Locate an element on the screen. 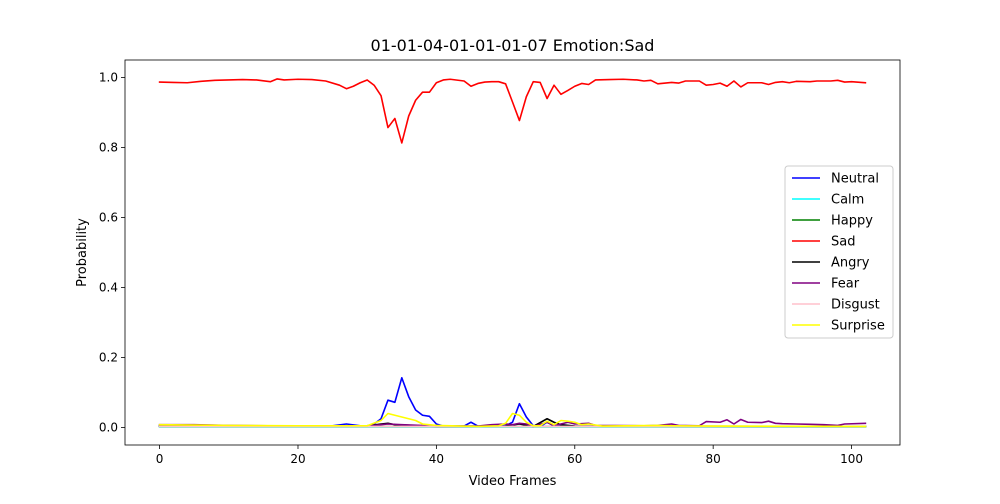 Image resolution: width=1000 pixels, height=504 pixels. y-tick-label: 1.0 is located at coordinates (108, 78).